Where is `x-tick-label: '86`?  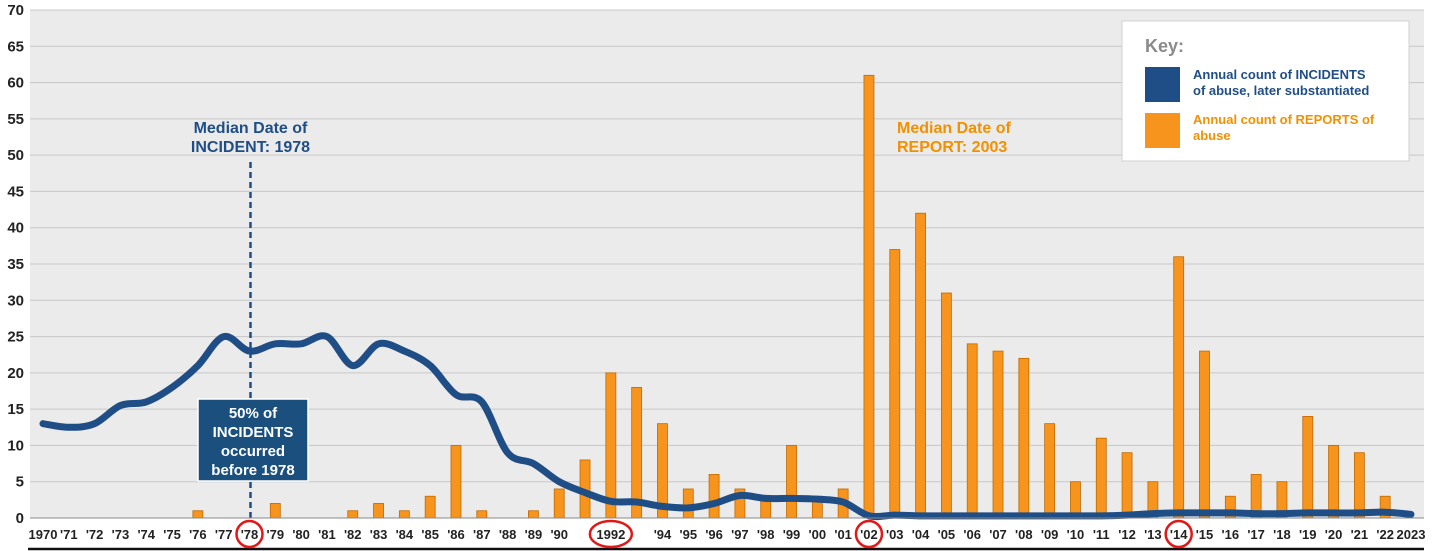 x-tick-label: '86 is located at coordinates (456, 534).